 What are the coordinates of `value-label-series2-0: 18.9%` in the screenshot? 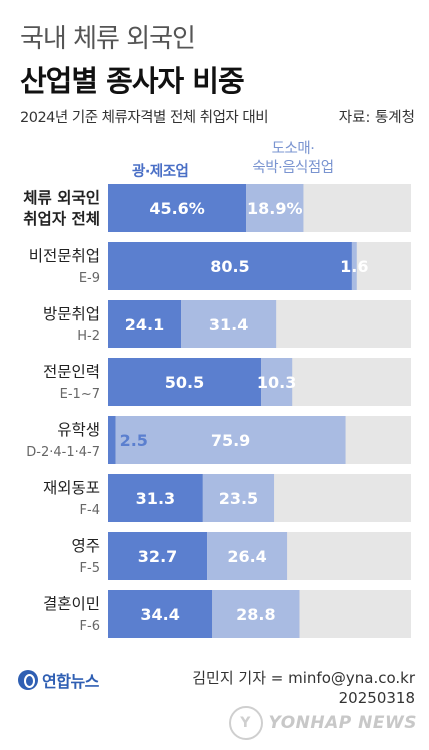 It's located at (275, 208).